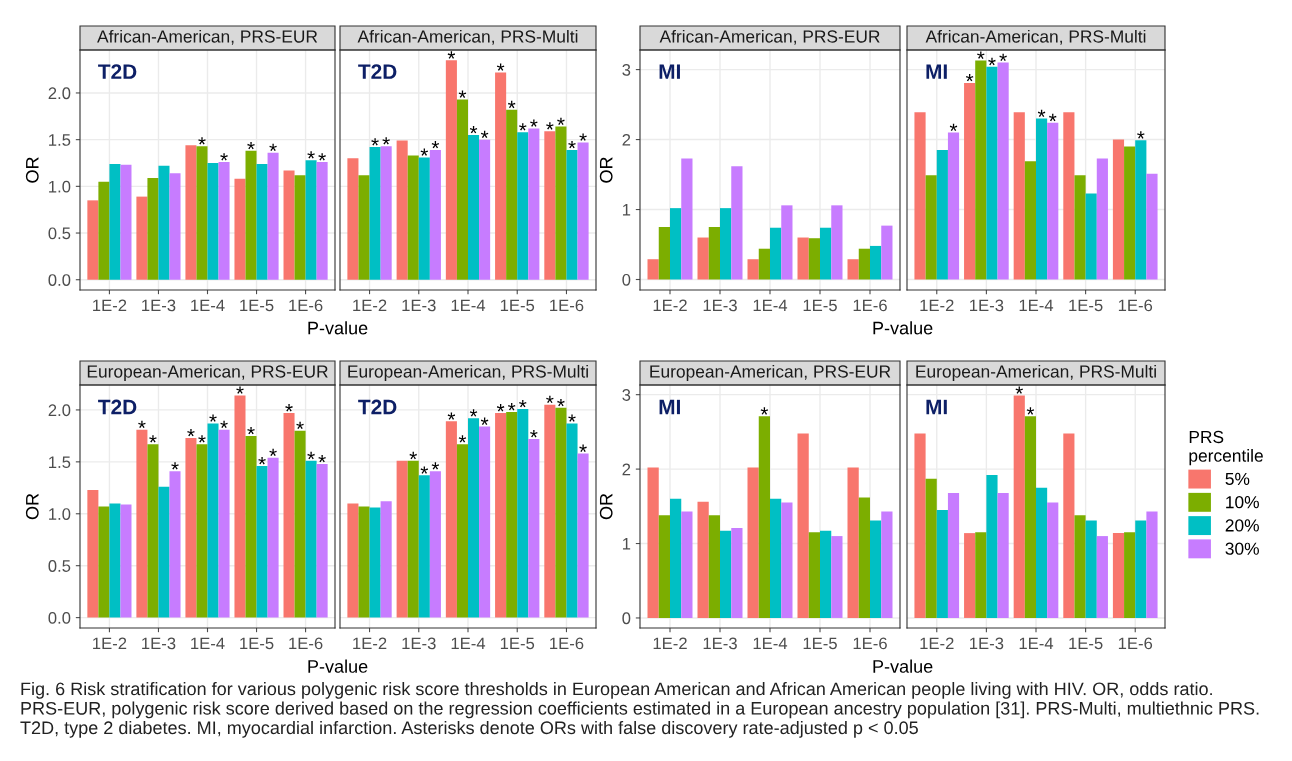 This screenshot has width=1292, height=761. I want to click on y-axis-title: OR, so click(606, 506).